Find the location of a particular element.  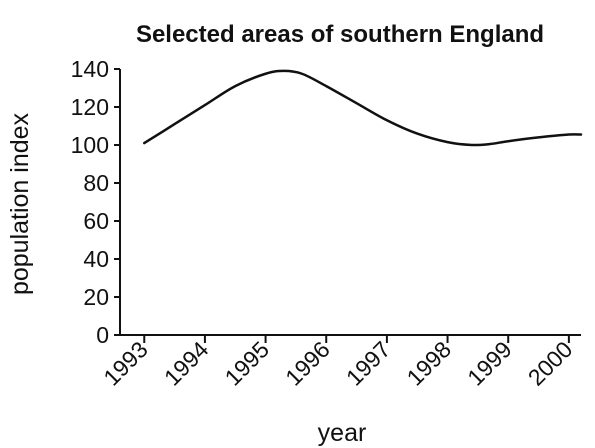

x-axis-label: year is located at coordinates (342, 433).